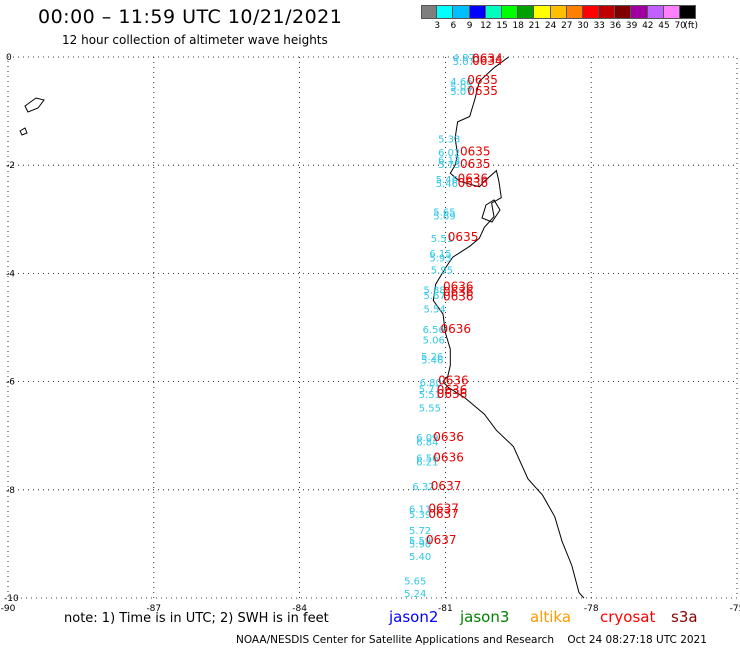 The image size is (740, 650). What do you see at coordinates (684, 617) in the screenshot?
I see `satellite-s3a: s3a` at bounding box center [684, 617].